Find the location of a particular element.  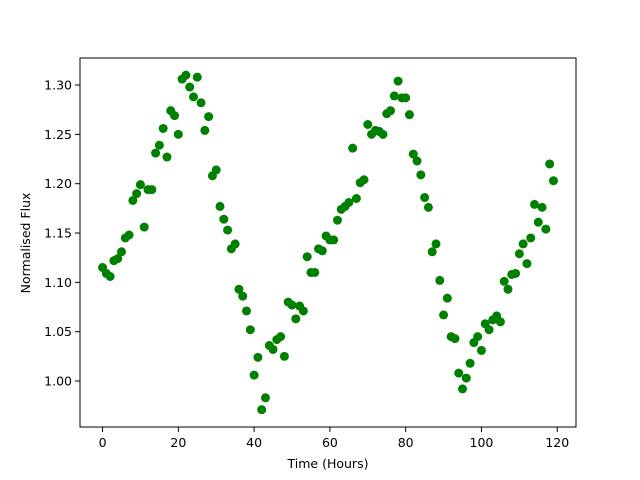

x-tick-label: 60 is located at coordinates (330, 442).